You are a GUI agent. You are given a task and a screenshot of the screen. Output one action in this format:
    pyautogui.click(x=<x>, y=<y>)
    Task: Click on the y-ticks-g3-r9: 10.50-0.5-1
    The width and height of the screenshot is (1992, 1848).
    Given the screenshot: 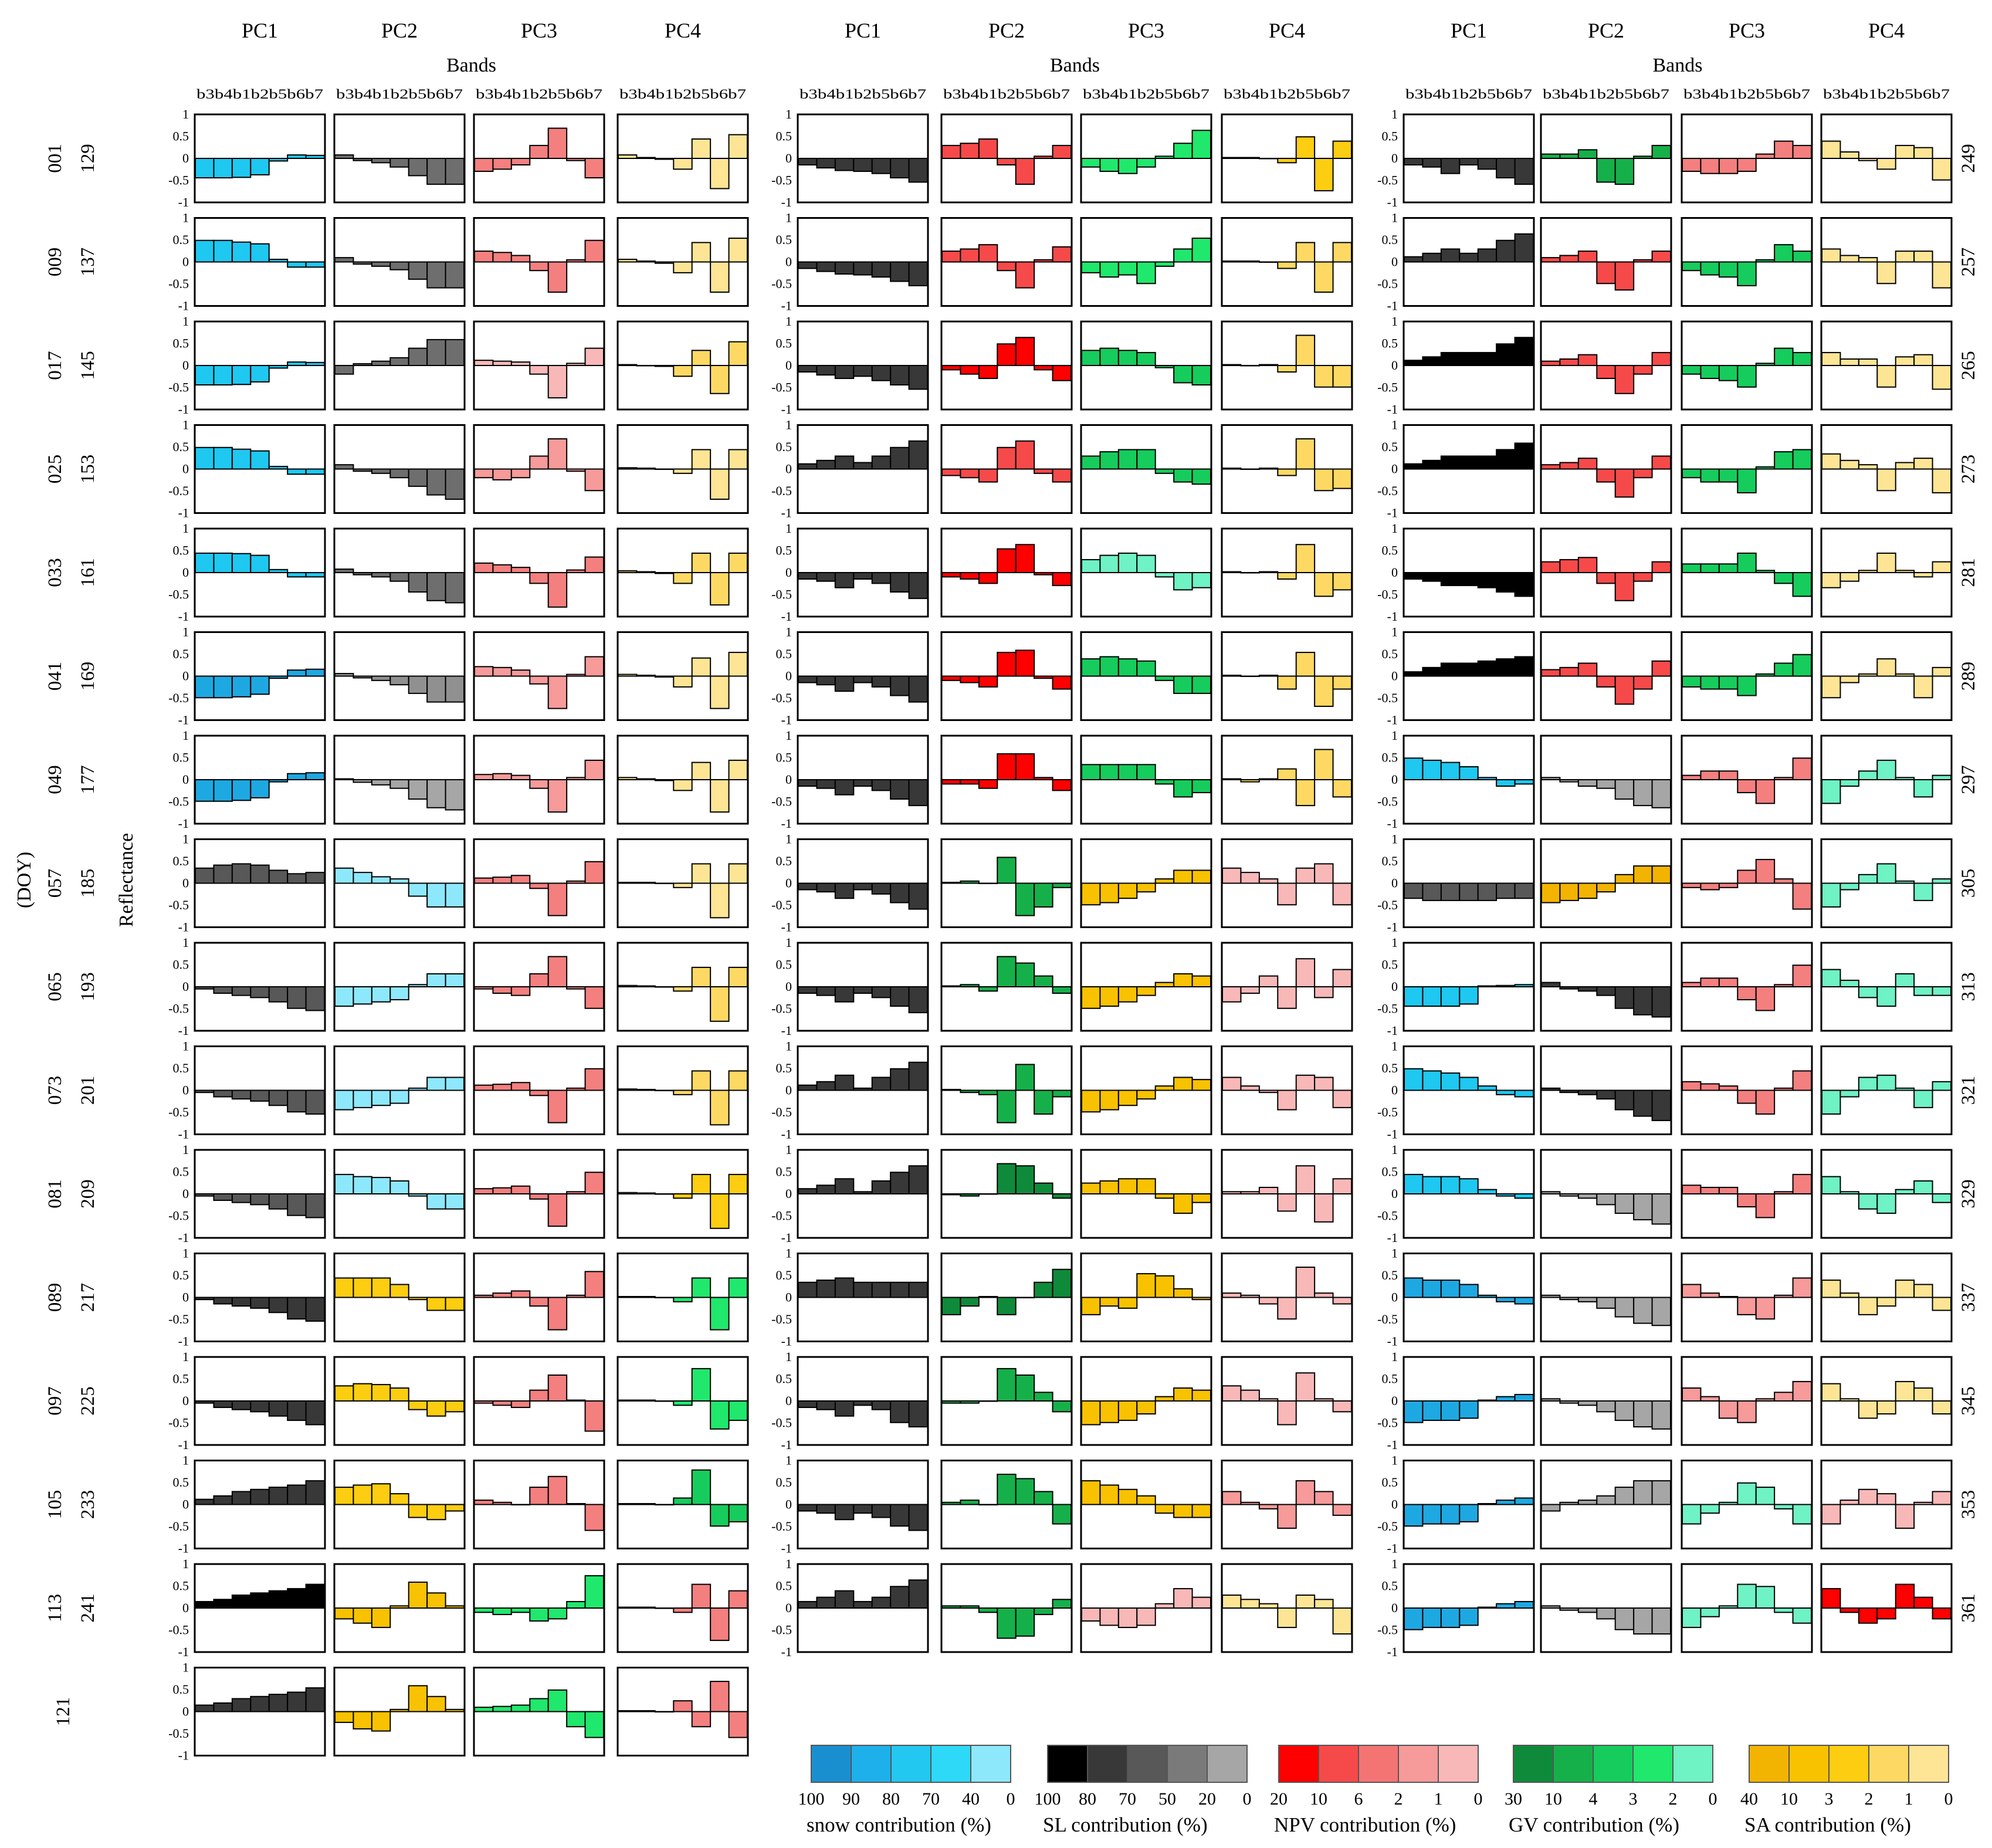 What is the action you would take?
    pyautogui.click(x=1387, y=986)
    